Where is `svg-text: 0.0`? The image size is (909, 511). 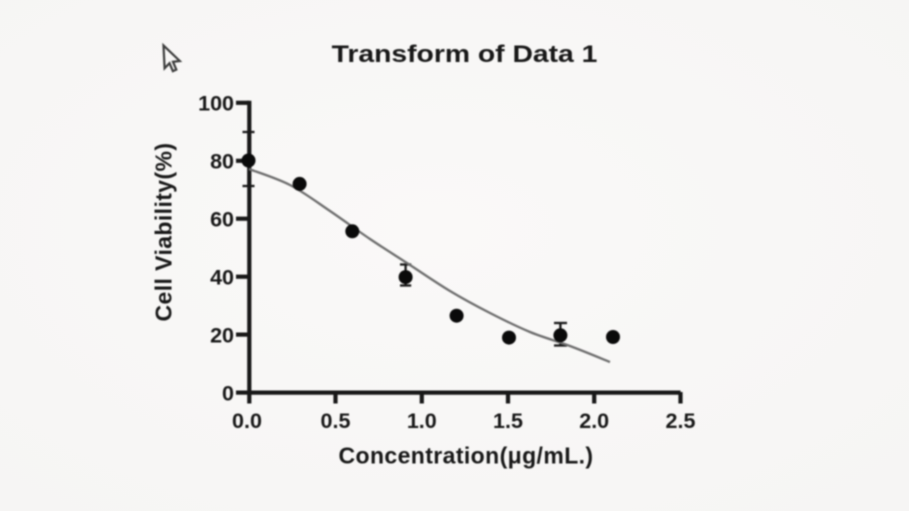
svg-text: 0.0 is located at coordinates (247, 421).